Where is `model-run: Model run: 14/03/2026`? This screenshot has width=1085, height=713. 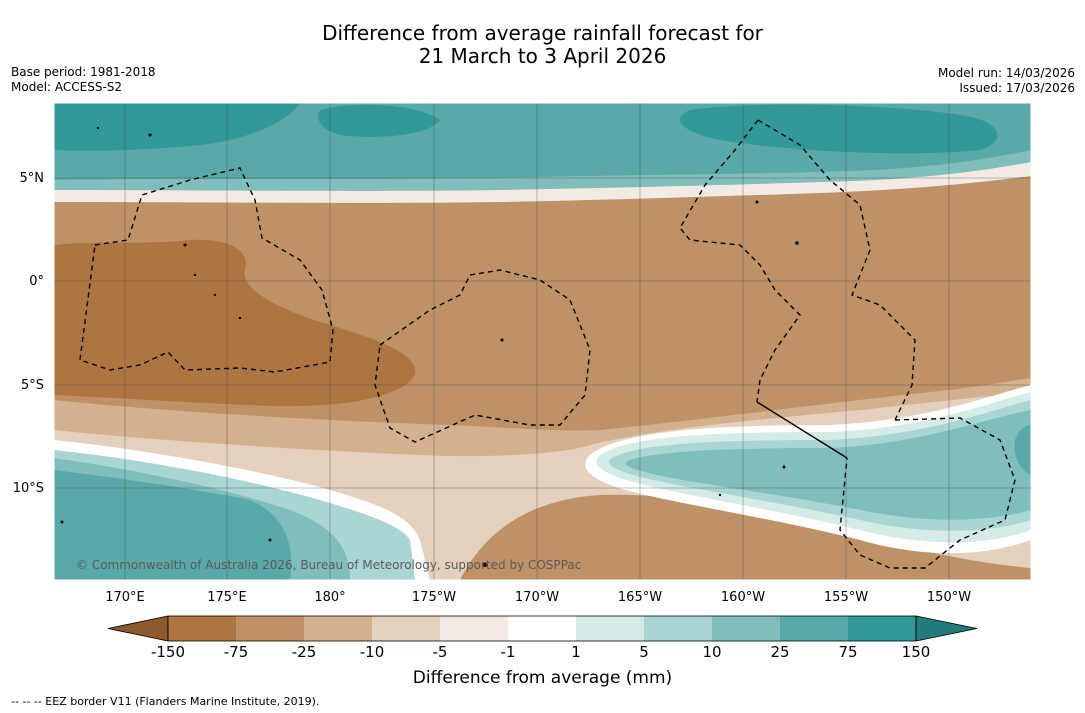 model-run: Model run: 14/03/2026 is located at coordinates (1006, 73).